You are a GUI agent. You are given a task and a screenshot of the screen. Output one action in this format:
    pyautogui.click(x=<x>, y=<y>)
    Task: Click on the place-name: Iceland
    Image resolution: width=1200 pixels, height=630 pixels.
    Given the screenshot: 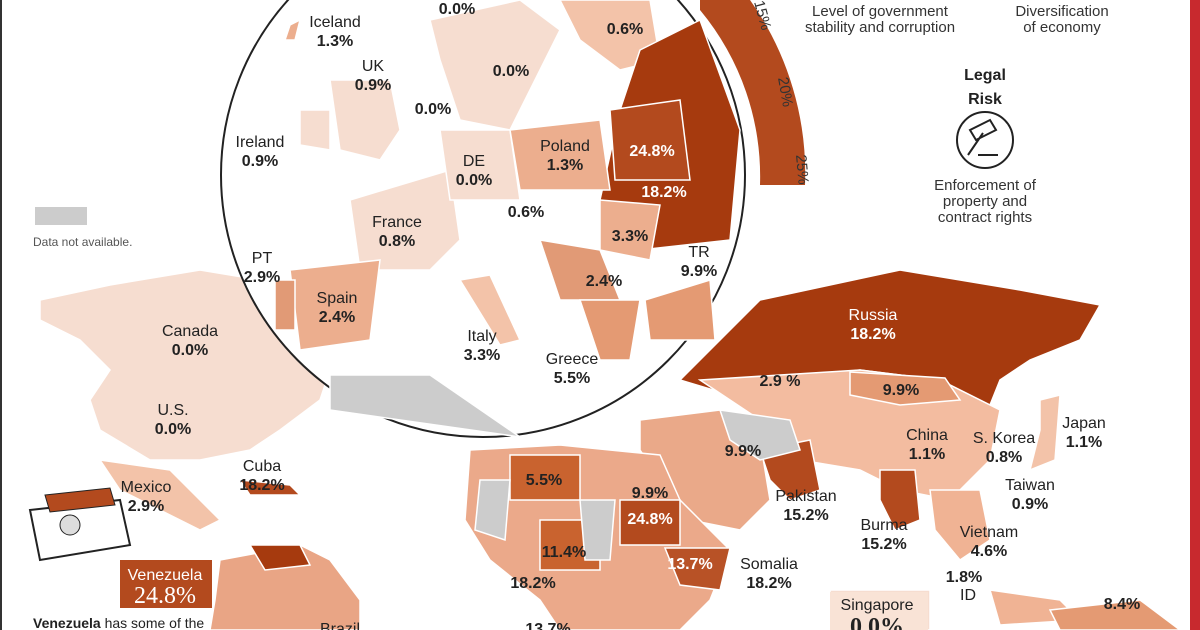 What is the action you would take?
    pyautogui.click(x=335, y=22)
    